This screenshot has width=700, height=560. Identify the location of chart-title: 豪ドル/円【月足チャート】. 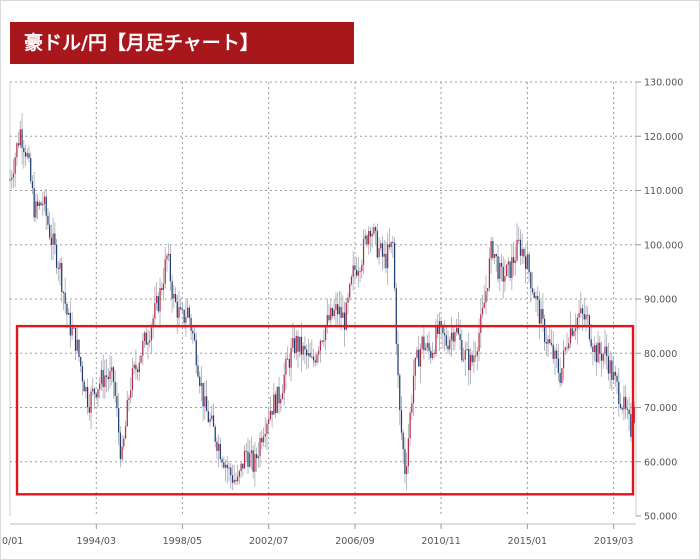
(182, 43).